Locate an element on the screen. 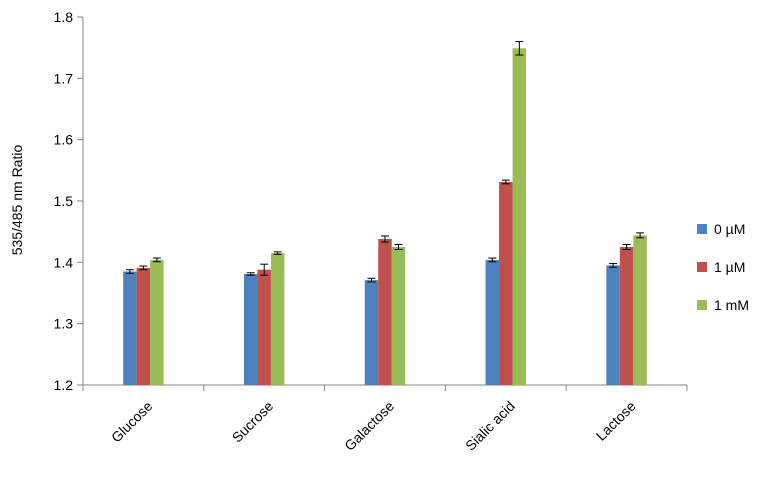 Image resolution: width=765 pixels, height=483 pixels. y-tick-label: 1.5 is located at coordinates (64, 201).